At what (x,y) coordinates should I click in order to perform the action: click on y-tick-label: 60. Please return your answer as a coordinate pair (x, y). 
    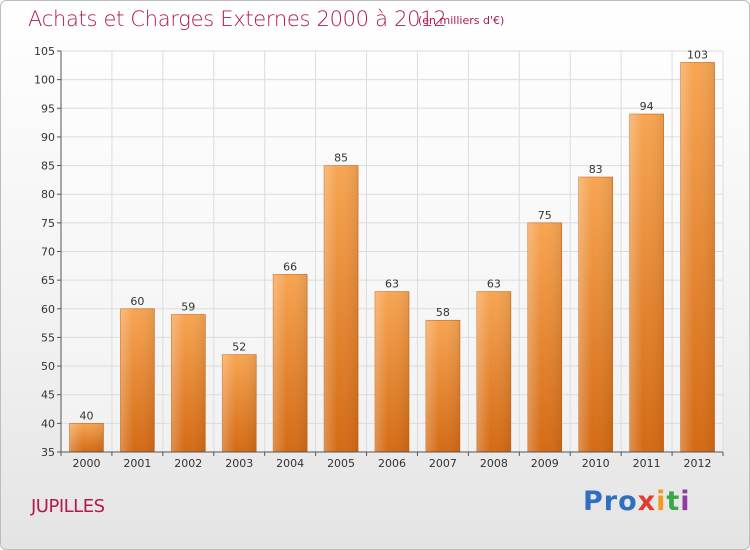
    Looking at the image, I should click on (48, 309).